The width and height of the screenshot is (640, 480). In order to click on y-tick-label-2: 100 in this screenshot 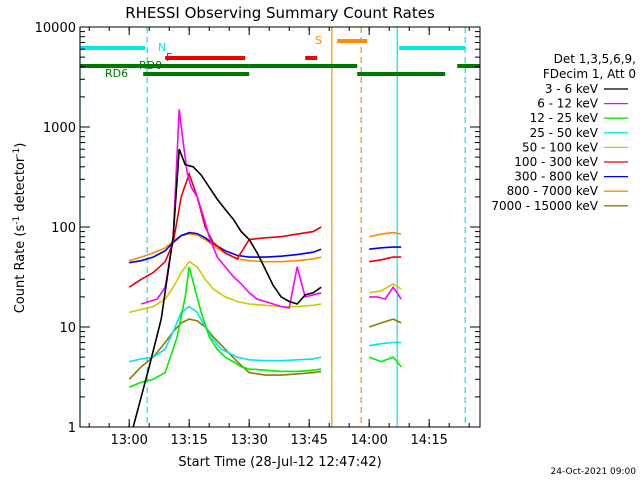, I will do `click(63, 228)`.